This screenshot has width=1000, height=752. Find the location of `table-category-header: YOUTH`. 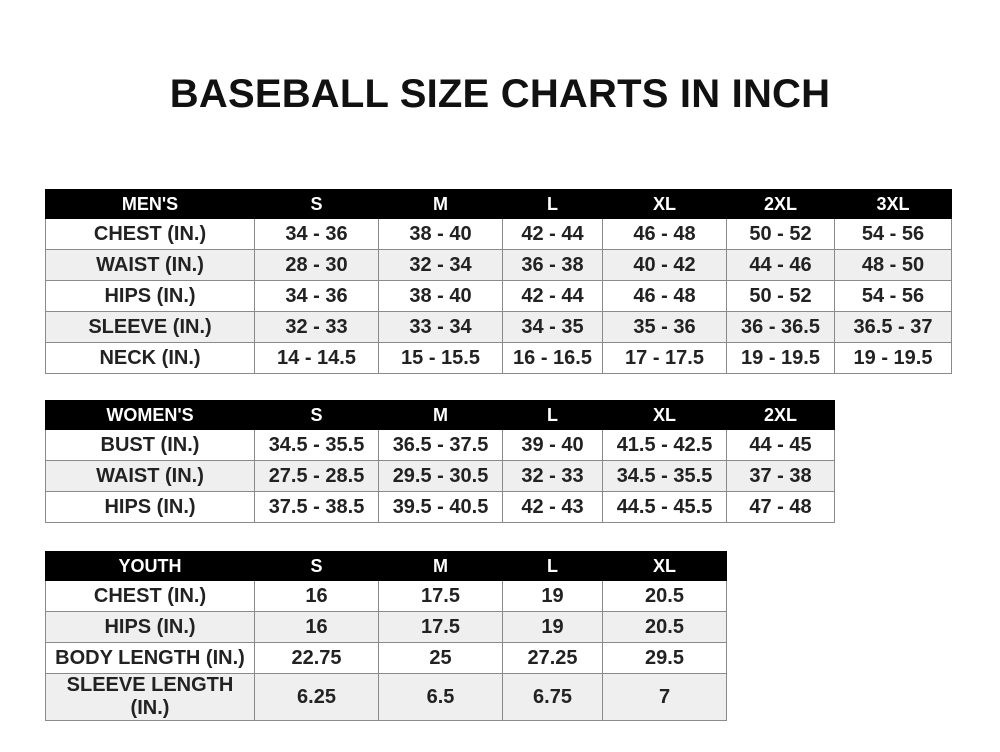

table-category-header: YOUTH is located at coordinates (150, 566).